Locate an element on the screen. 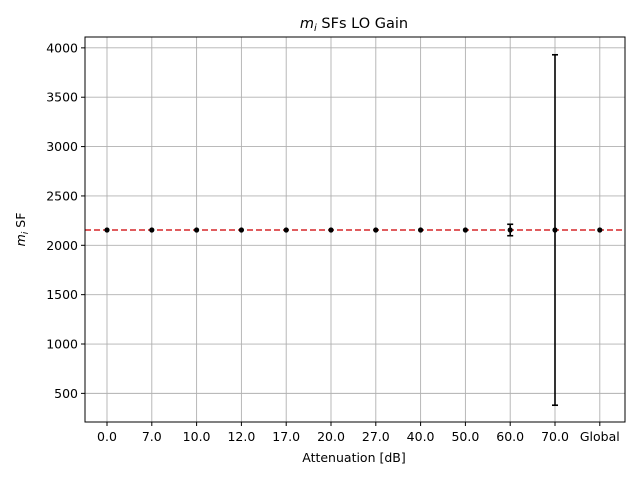 This screenshot has height=480, width=640. y-tick-label: 4000 is located at coordinates (62, 47).